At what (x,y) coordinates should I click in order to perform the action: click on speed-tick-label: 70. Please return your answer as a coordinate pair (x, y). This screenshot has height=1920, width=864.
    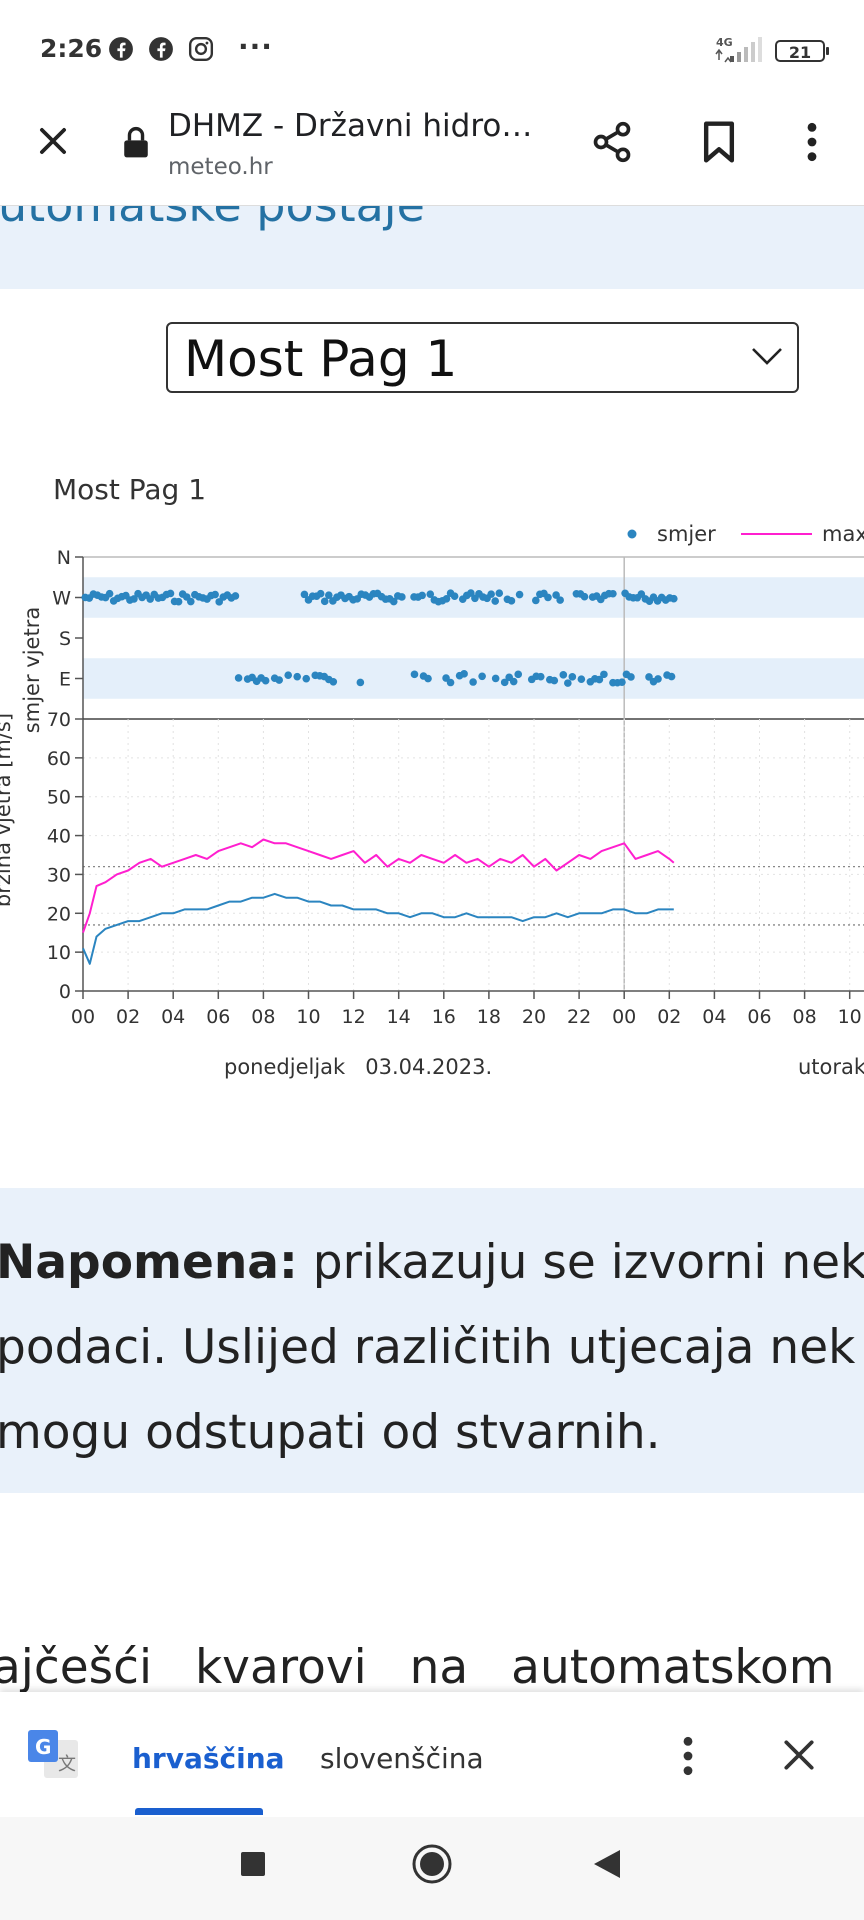
    Looking at the image, I should click on (59, 720).